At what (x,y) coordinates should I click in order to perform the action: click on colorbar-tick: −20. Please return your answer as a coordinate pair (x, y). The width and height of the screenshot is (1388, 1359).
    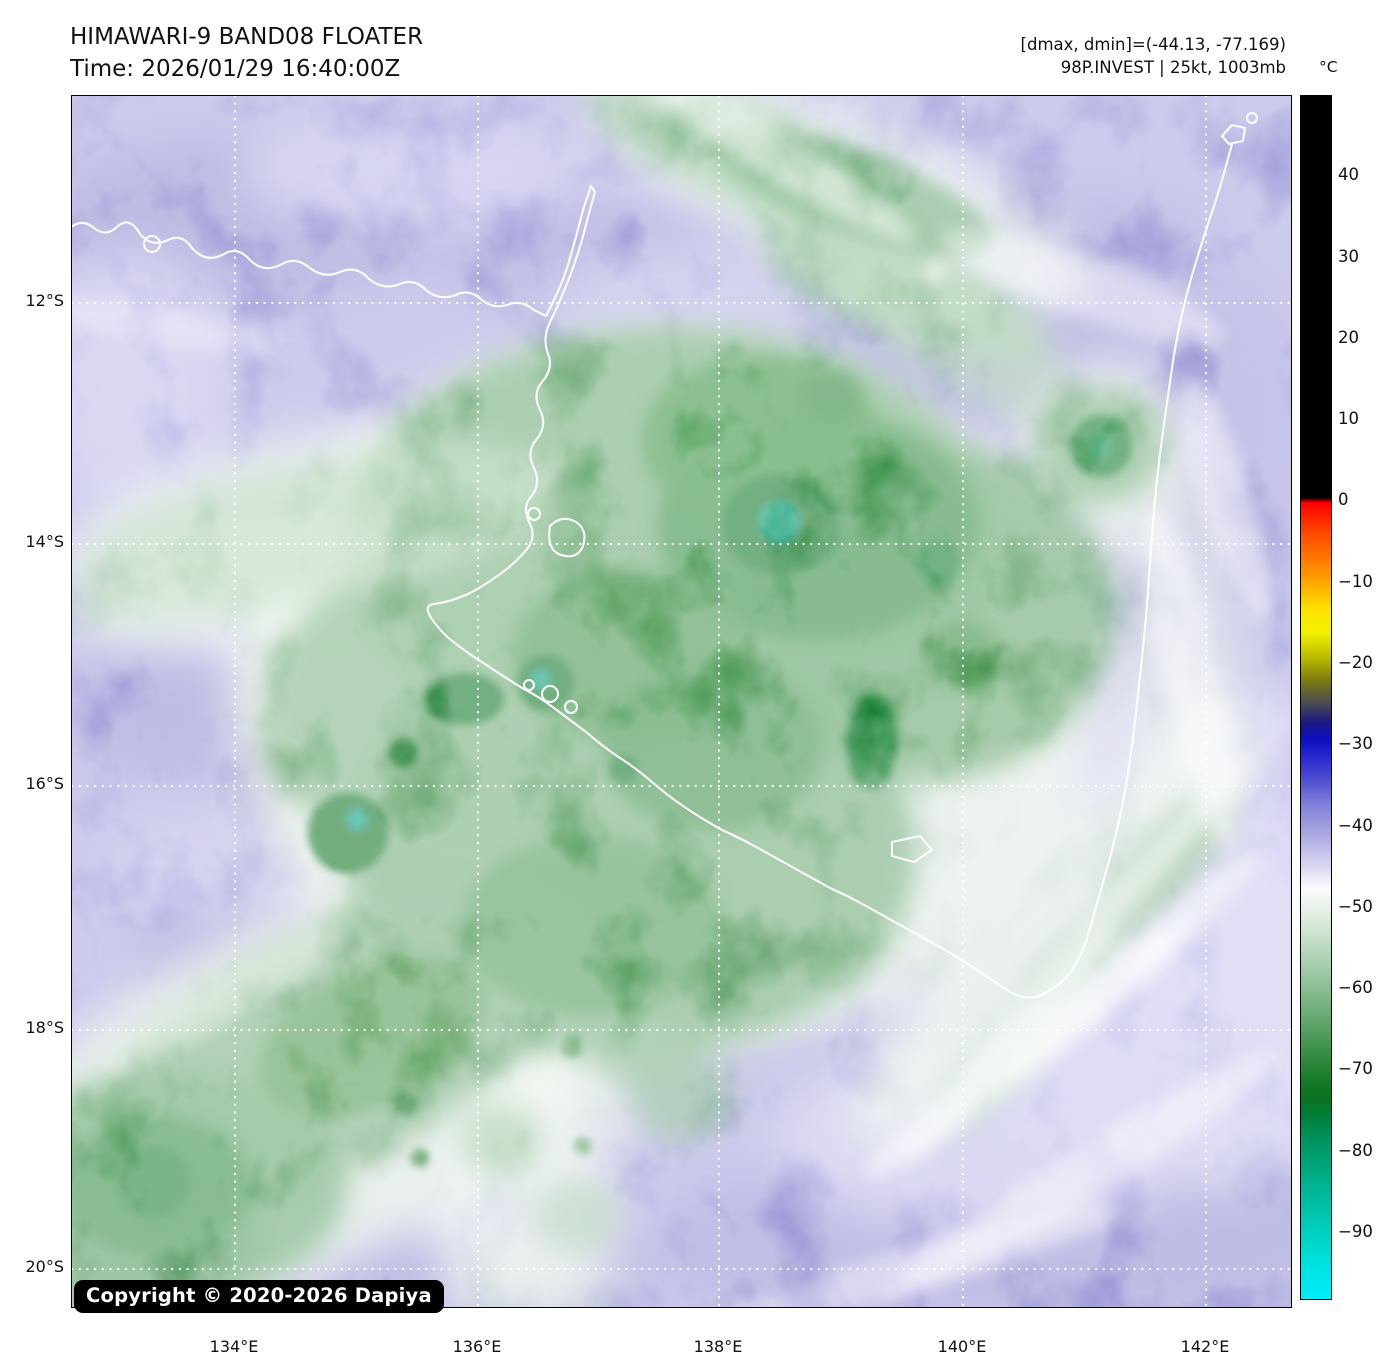
    Looking at the image, I should click on (1355, 662).